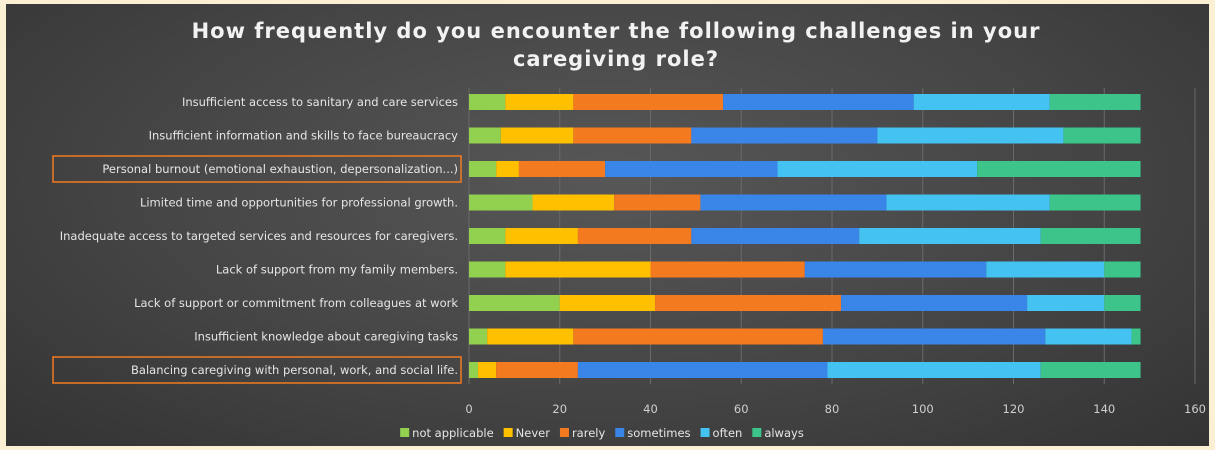 The width and height of the screenshot is (1215, 450). I want to click on x-tick-label: 140, so click(1104, 409).